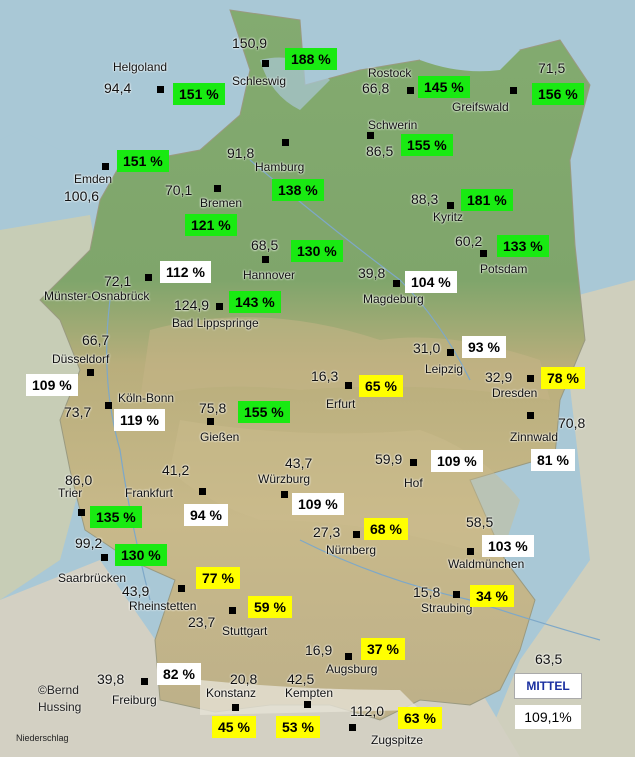 Image resolution: width=635 pixels, height=757 pixels. Describe the element at coordinates (108, 405) in the screenshot. I see `station-marker-koeln` at that location.